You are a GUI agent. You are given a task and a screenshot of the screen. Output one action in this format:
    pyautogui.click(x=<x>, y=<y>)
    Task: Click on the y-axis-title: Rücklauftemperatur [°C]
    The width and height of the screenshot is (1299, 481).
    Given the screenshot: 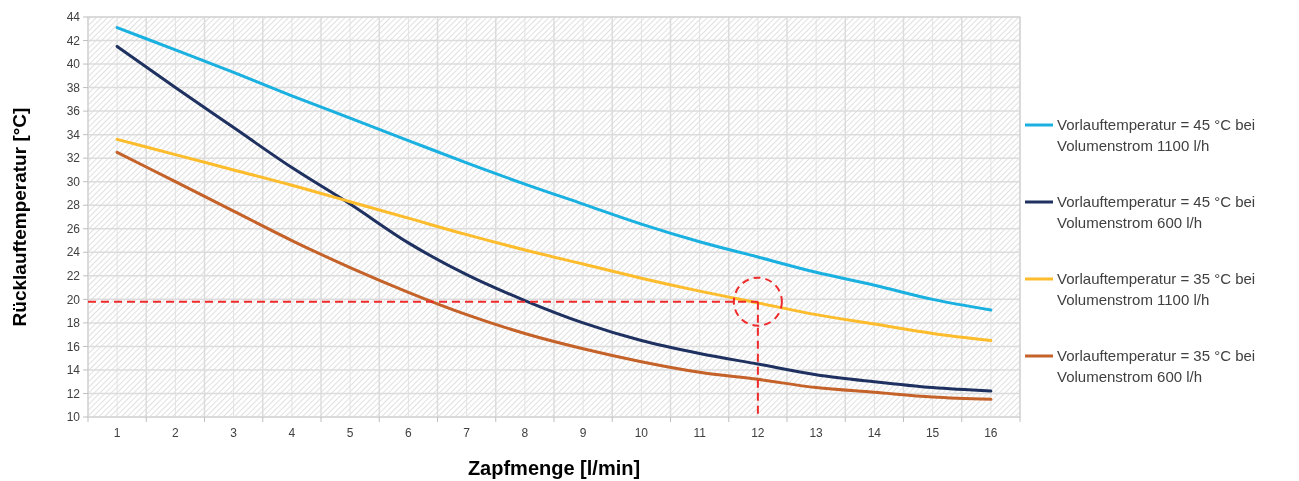 What is the action you would take?
    pyautogui.click(x=19, y=217)
    